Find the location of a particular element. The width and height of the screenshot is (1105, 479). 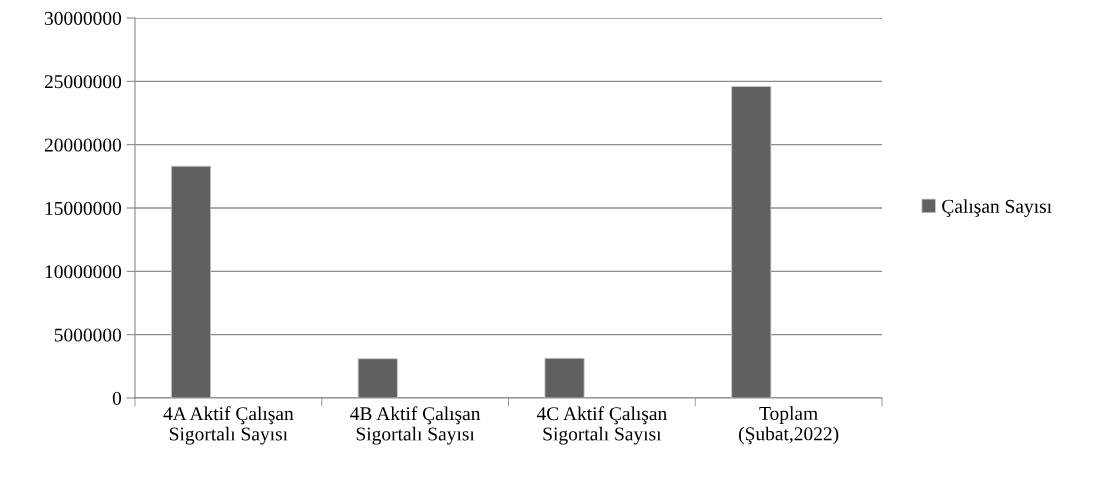

y-tick-label: 0 is located at coordinates (117, 398).